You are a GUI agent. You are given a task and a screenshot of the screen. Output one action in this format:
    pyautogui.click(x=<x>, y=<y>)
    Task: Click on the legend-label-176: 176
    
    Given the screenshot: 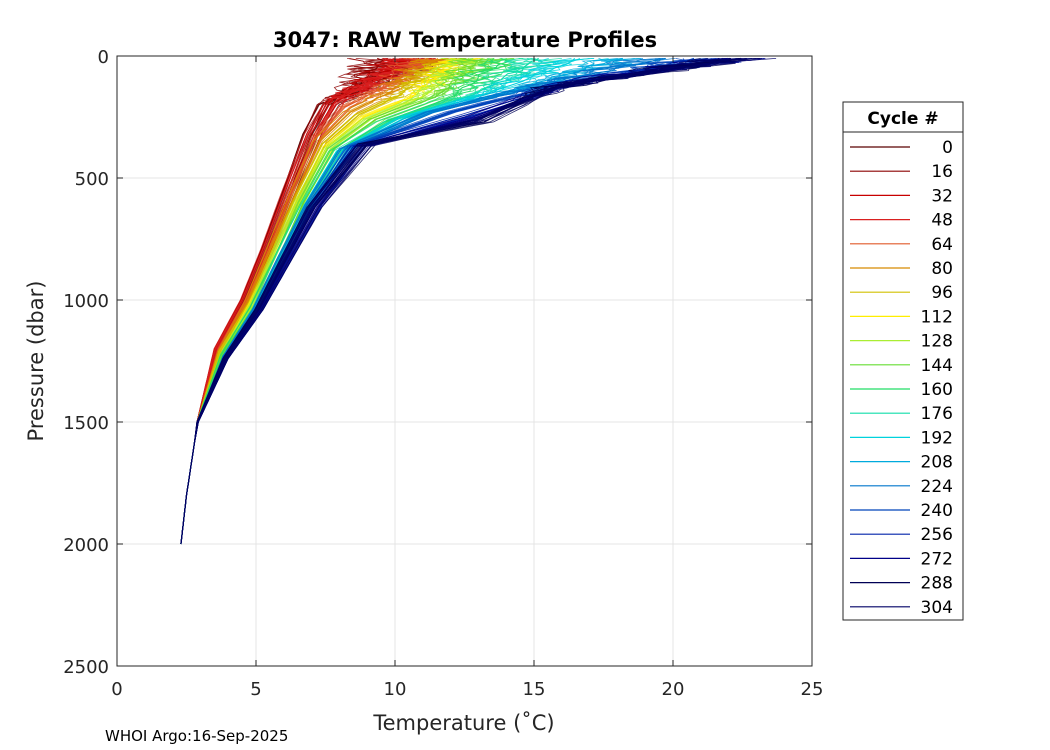 What is the action you would take?
    pyautogui.click(x=937, y=414)
    